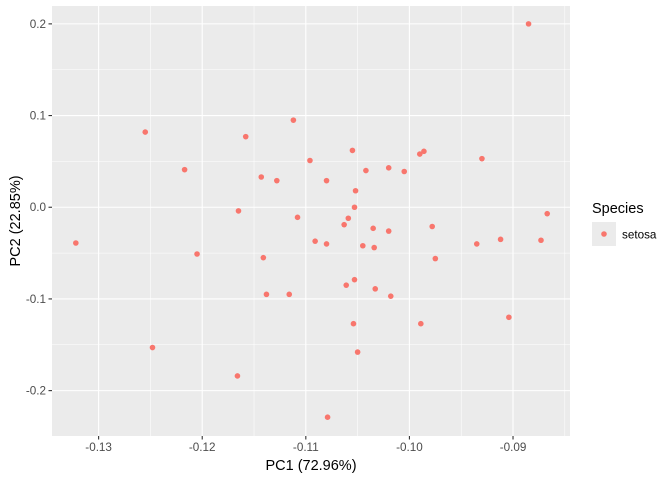 The width and height of the screenshot is (672, 485). Describe the element at coordinates (513, 447) in the screenshot. I see `x-tick-label: -0.09` at that location.